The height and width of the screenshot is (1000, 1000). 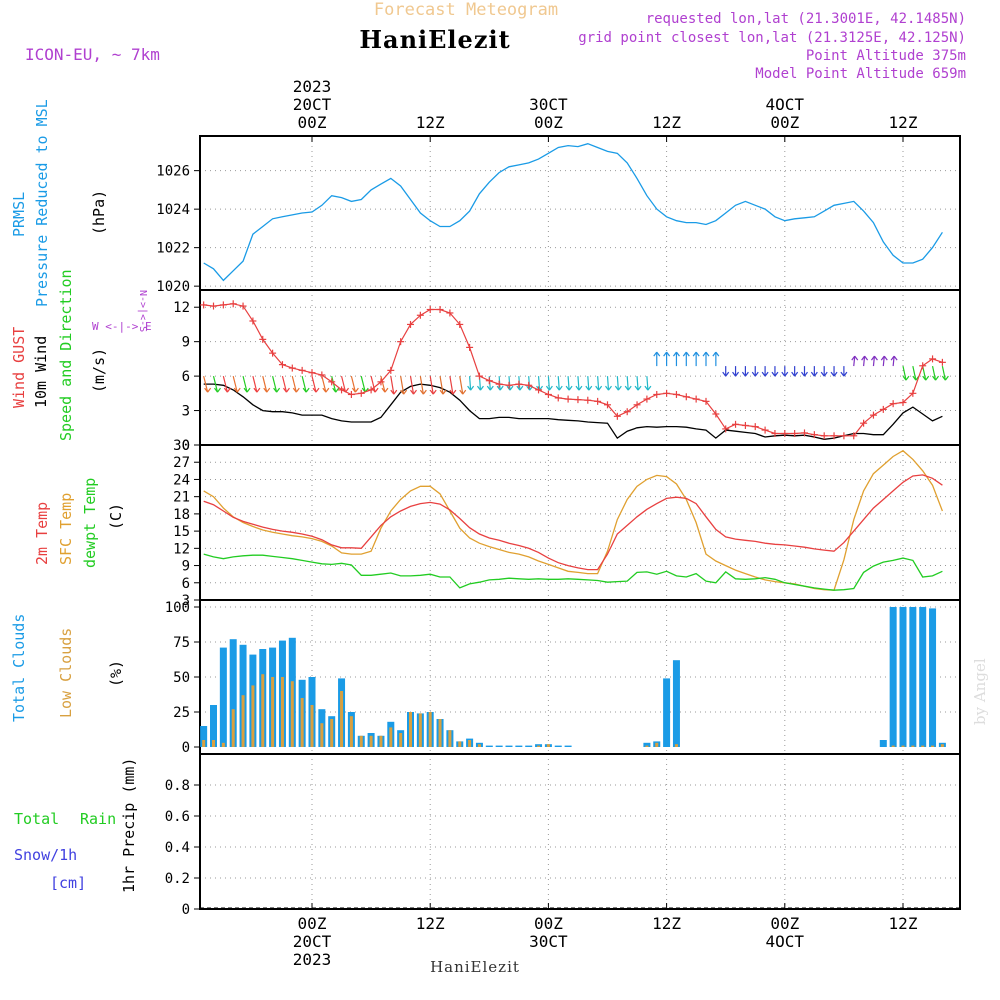 What do you see at coordinates (142, 311) in the screenshot?
I see `compass-ns: N->|<-S` at bounding box center [142, 311].